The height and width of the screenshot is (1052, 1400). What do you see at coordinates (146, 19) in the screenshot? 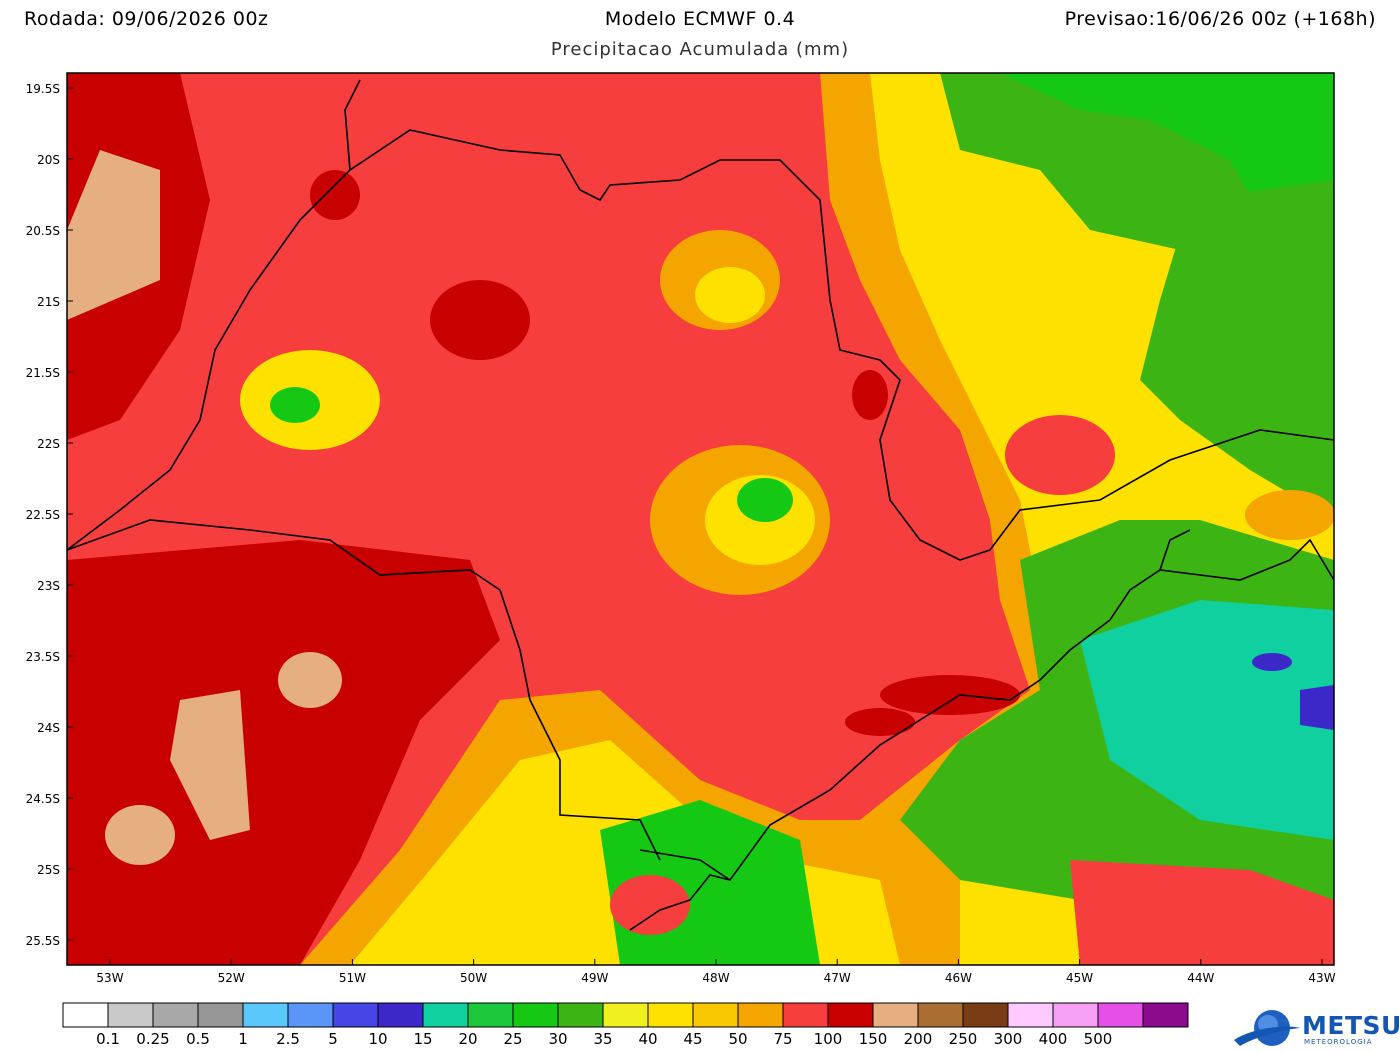
I see `run-time-label: Rodada: 09/06/2026 00z` at bounding box center [146, 19].